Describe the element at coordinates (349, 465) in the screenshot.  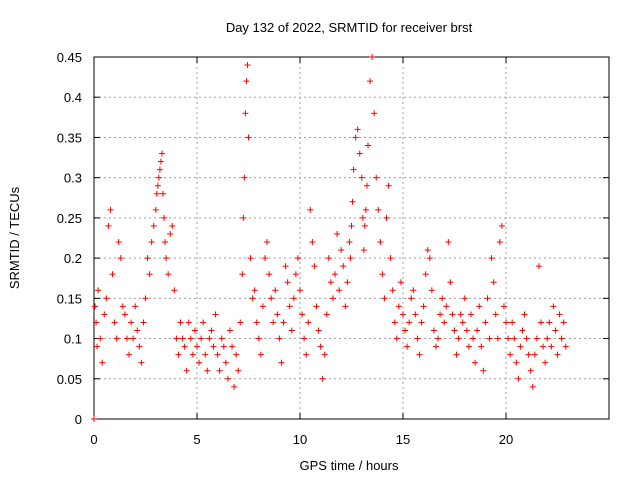
I see `x-axis-label: GPS time / hours` at that location.